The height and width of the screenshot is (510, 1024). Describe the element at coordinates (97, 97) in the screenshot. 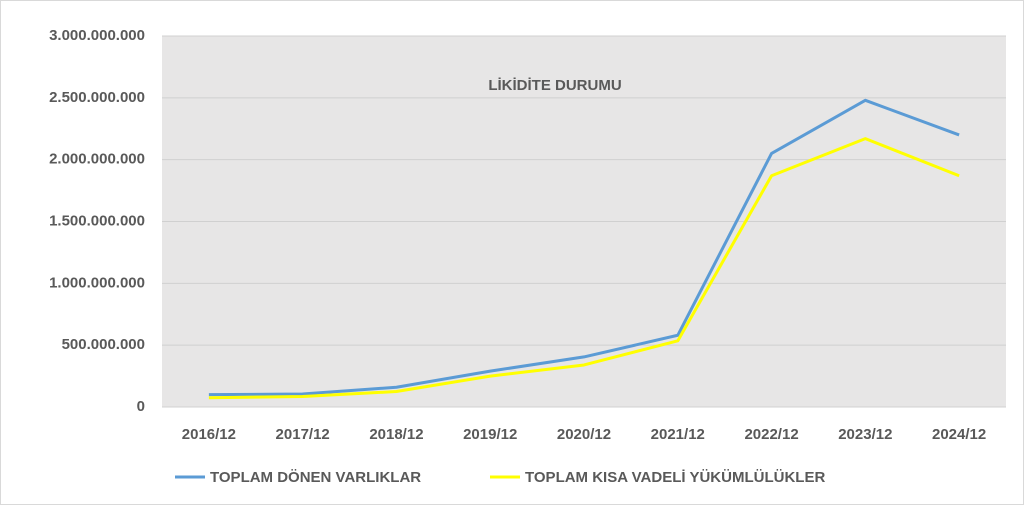

I see `y-tick-label: 2.500.000.000` at that location.